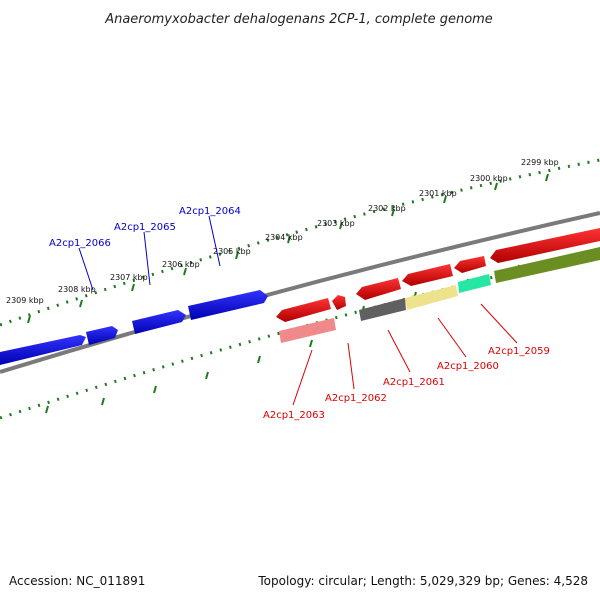 The image size is (600, 600). I want to click on kbp-label: 2303 kbp, so click(336, 223).